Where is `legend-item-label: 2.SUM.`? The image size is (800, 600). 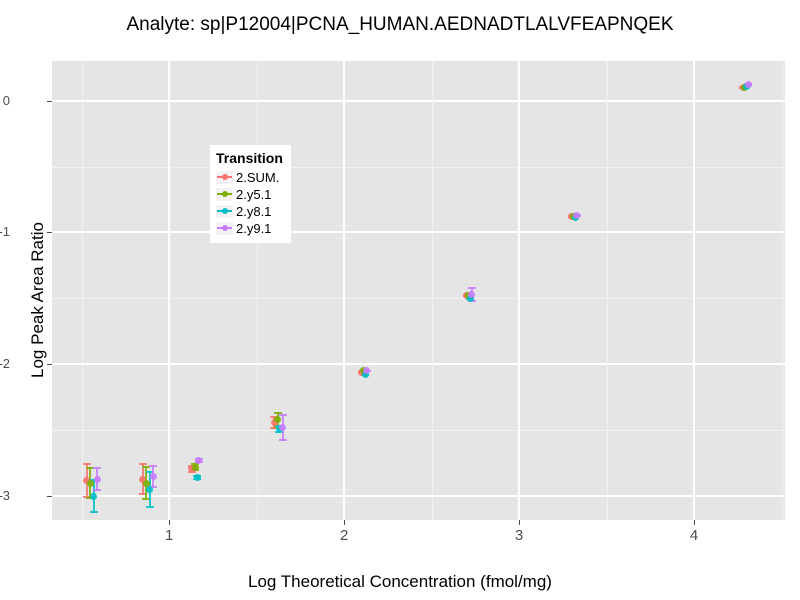 legend-item-label: 2.SUM. is located at coordinates (258, 177).